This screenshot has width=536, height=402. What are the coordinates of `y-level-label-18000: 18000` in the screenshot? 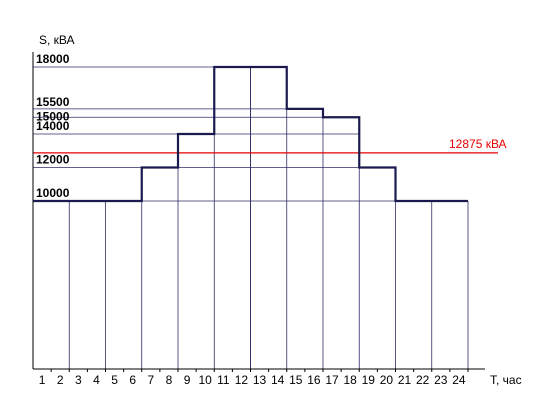 It's located at (53, 59).